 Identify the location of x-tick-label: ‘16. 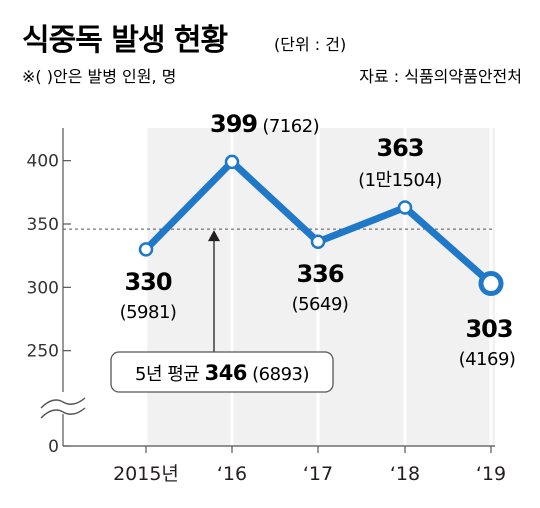
(232, 474).